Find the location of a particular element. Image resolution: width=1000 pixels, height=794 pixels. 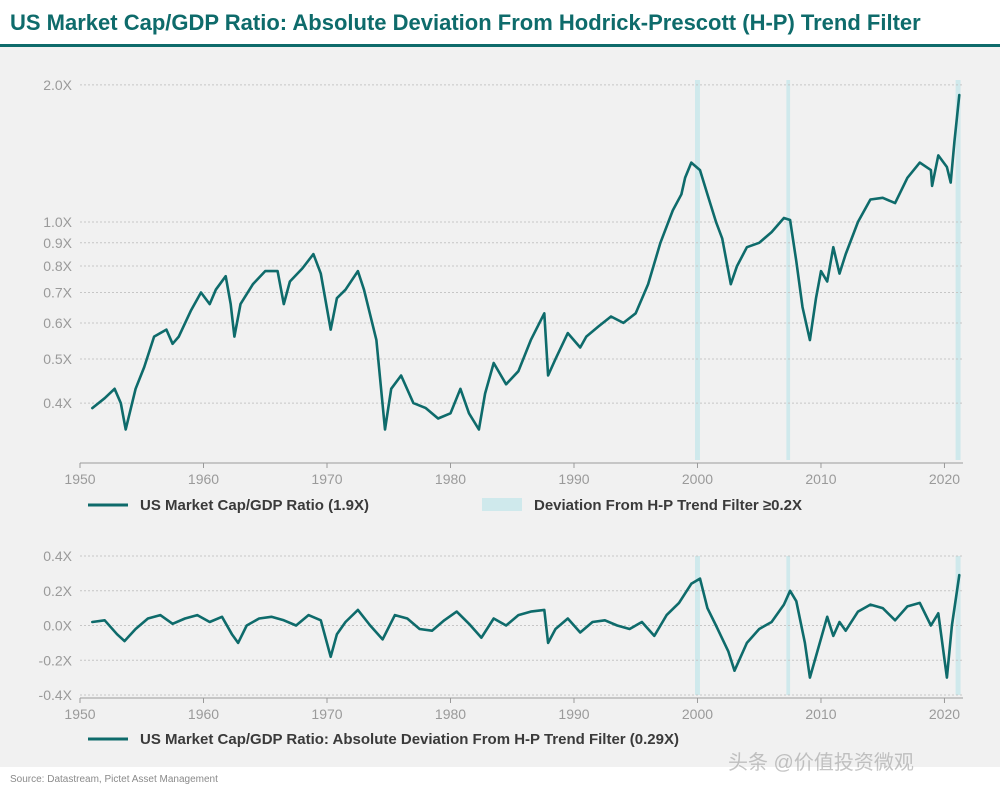

y-tick-label: 0.8X is located at coordinates (57, 266).